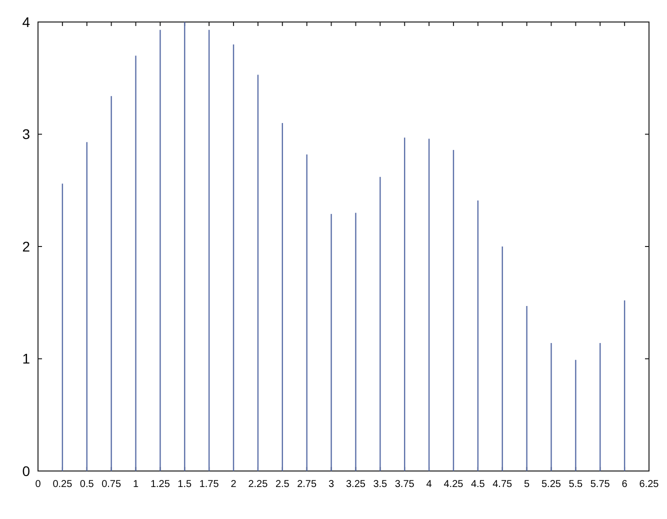  I want to click on x-tick-label: 1.25, so click(160, 484).